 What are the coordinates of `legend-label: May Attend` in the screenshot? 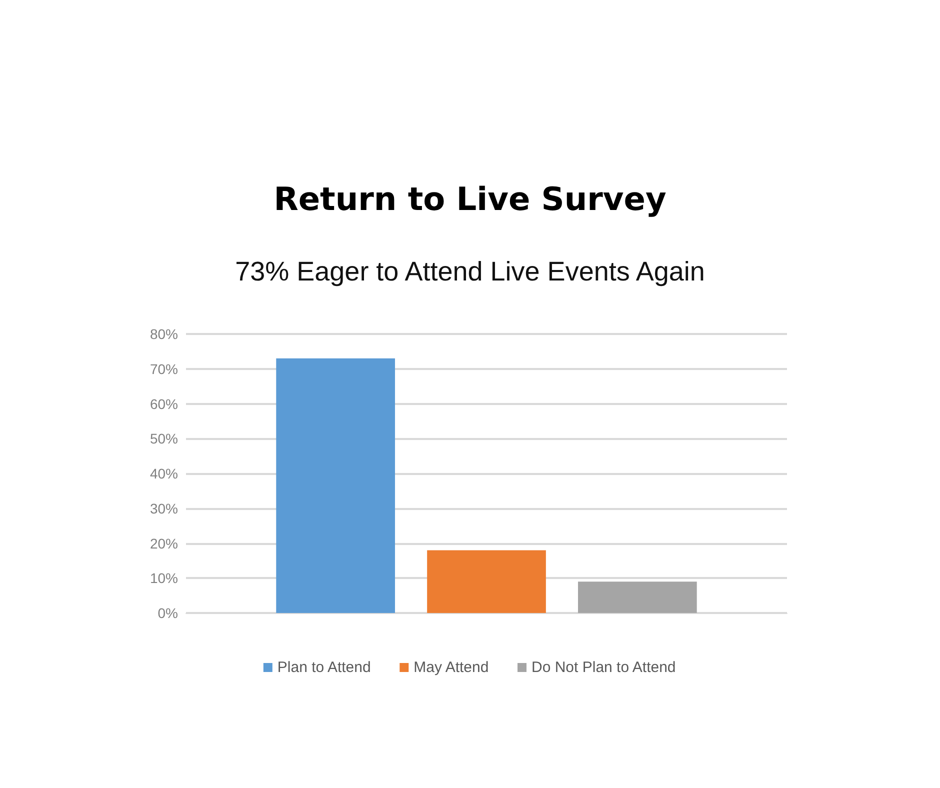 It's located at (451, 667).